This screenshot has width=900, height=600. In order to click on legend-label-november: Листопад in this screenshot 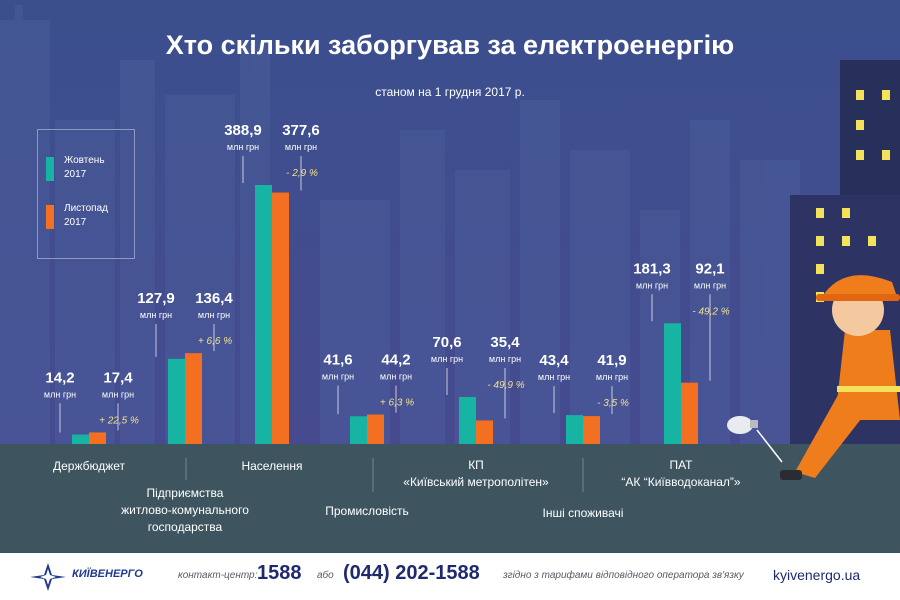, I will do `click(86, 208)`.